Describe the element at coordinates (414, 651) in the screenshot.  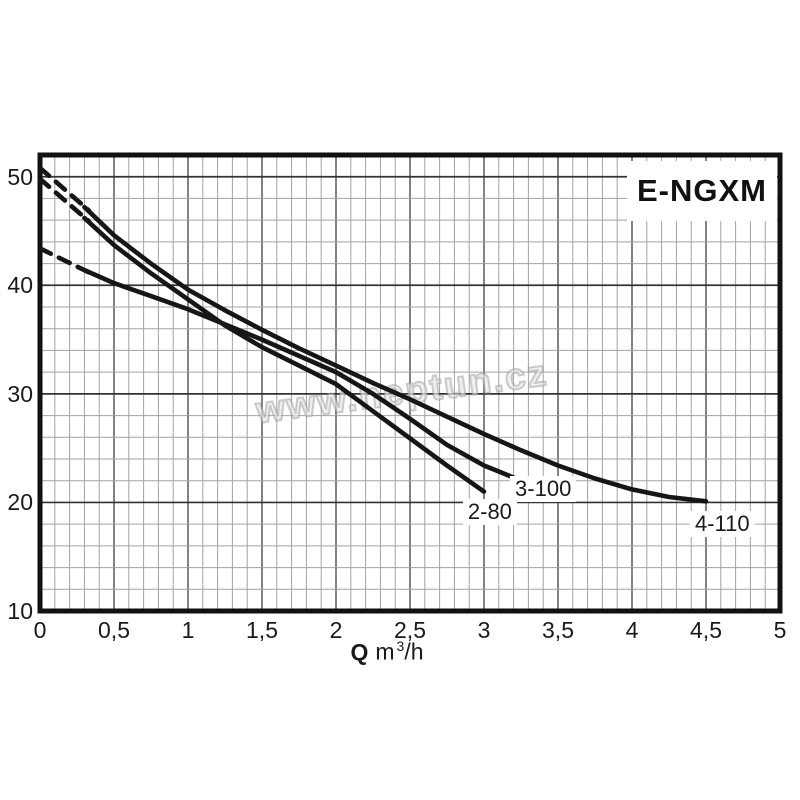
I see `x-axis-label-per: /h` at that location.